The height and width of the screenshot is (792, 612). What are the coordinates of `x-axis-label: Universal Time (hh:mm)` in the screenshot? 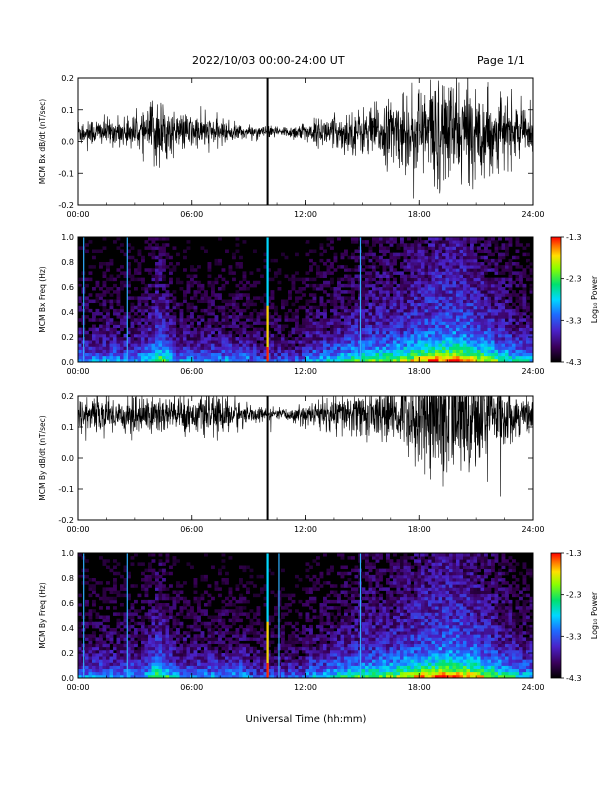 It's located at (306, 719).